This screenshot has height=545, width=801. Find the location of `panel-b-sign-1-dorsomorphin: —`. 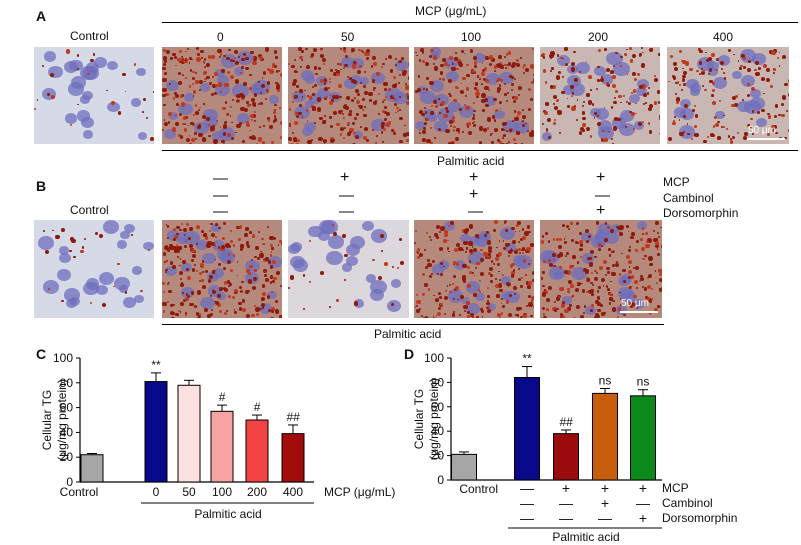

panel-b-sign-1-dorsomorphin: — is located at coordinates (220, 211).